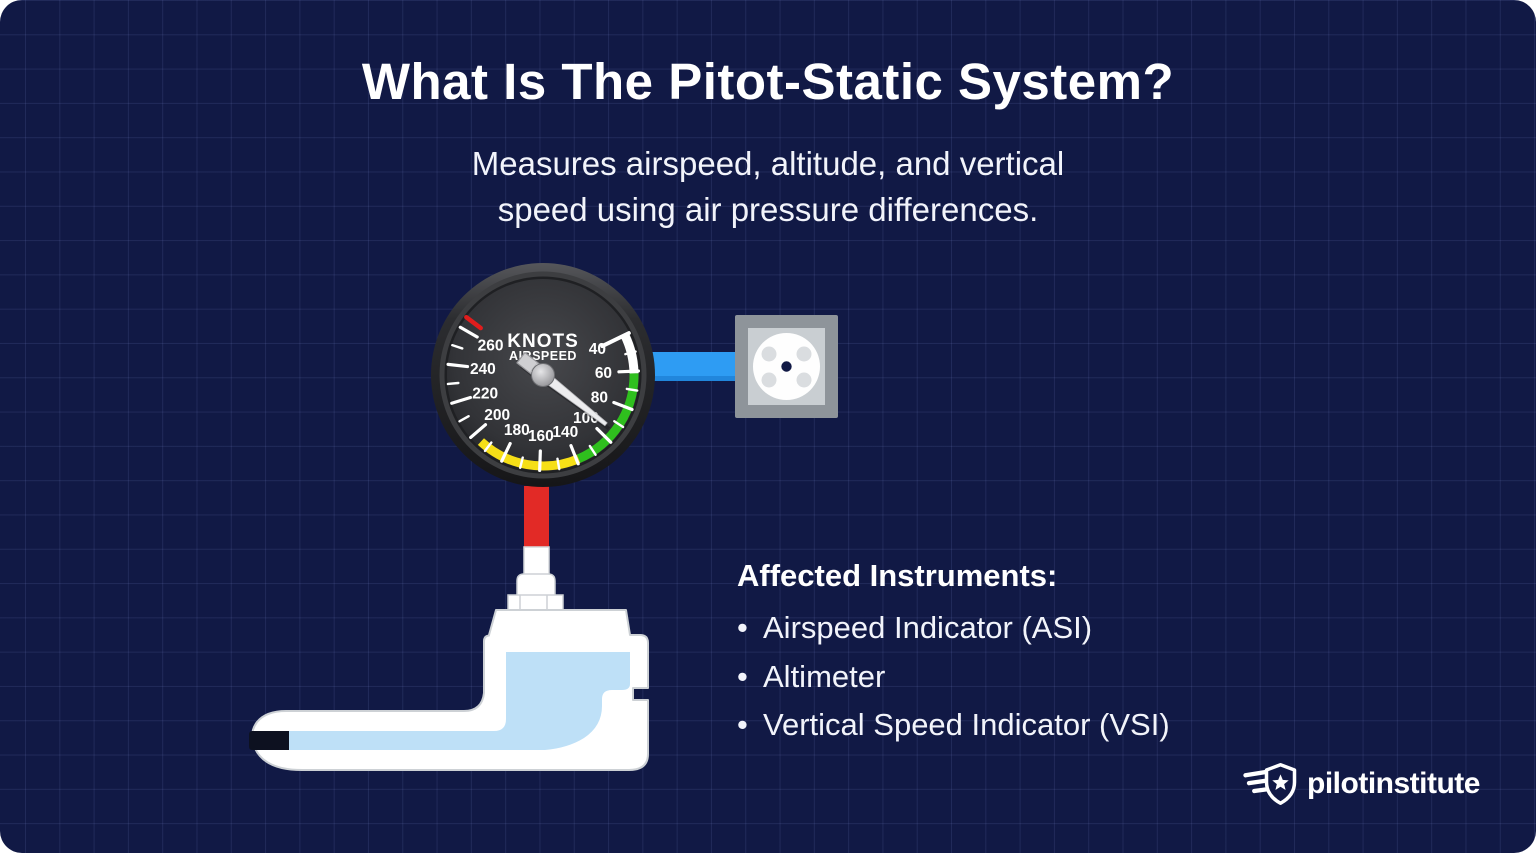 This screenshot has width=1536, height=853. I want to click on dial-label: 140, so click(565, 432).